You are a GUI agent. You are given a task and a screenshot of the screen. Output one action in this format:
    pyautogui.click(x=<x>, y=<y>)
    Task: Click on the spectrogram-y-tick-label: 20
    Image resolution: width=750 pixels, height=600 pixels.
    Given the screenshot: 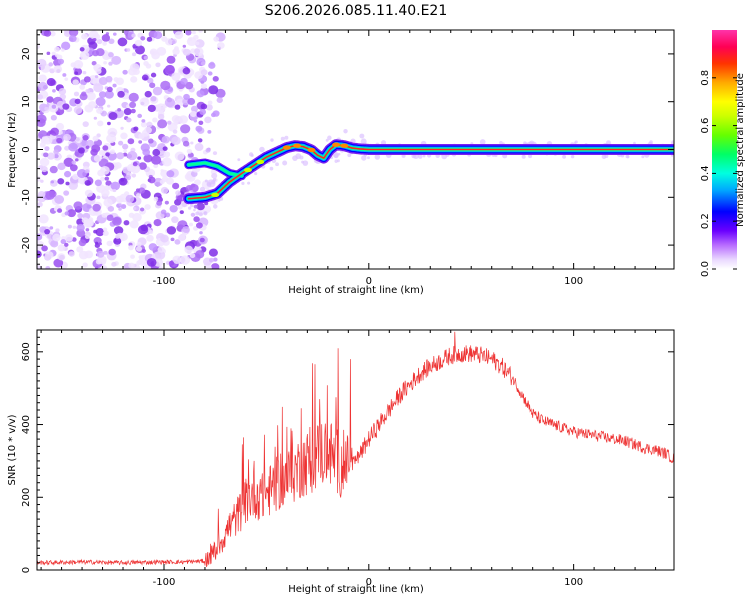 What is the action you would take?
    pyautogui.click(x=26, y=54)
    